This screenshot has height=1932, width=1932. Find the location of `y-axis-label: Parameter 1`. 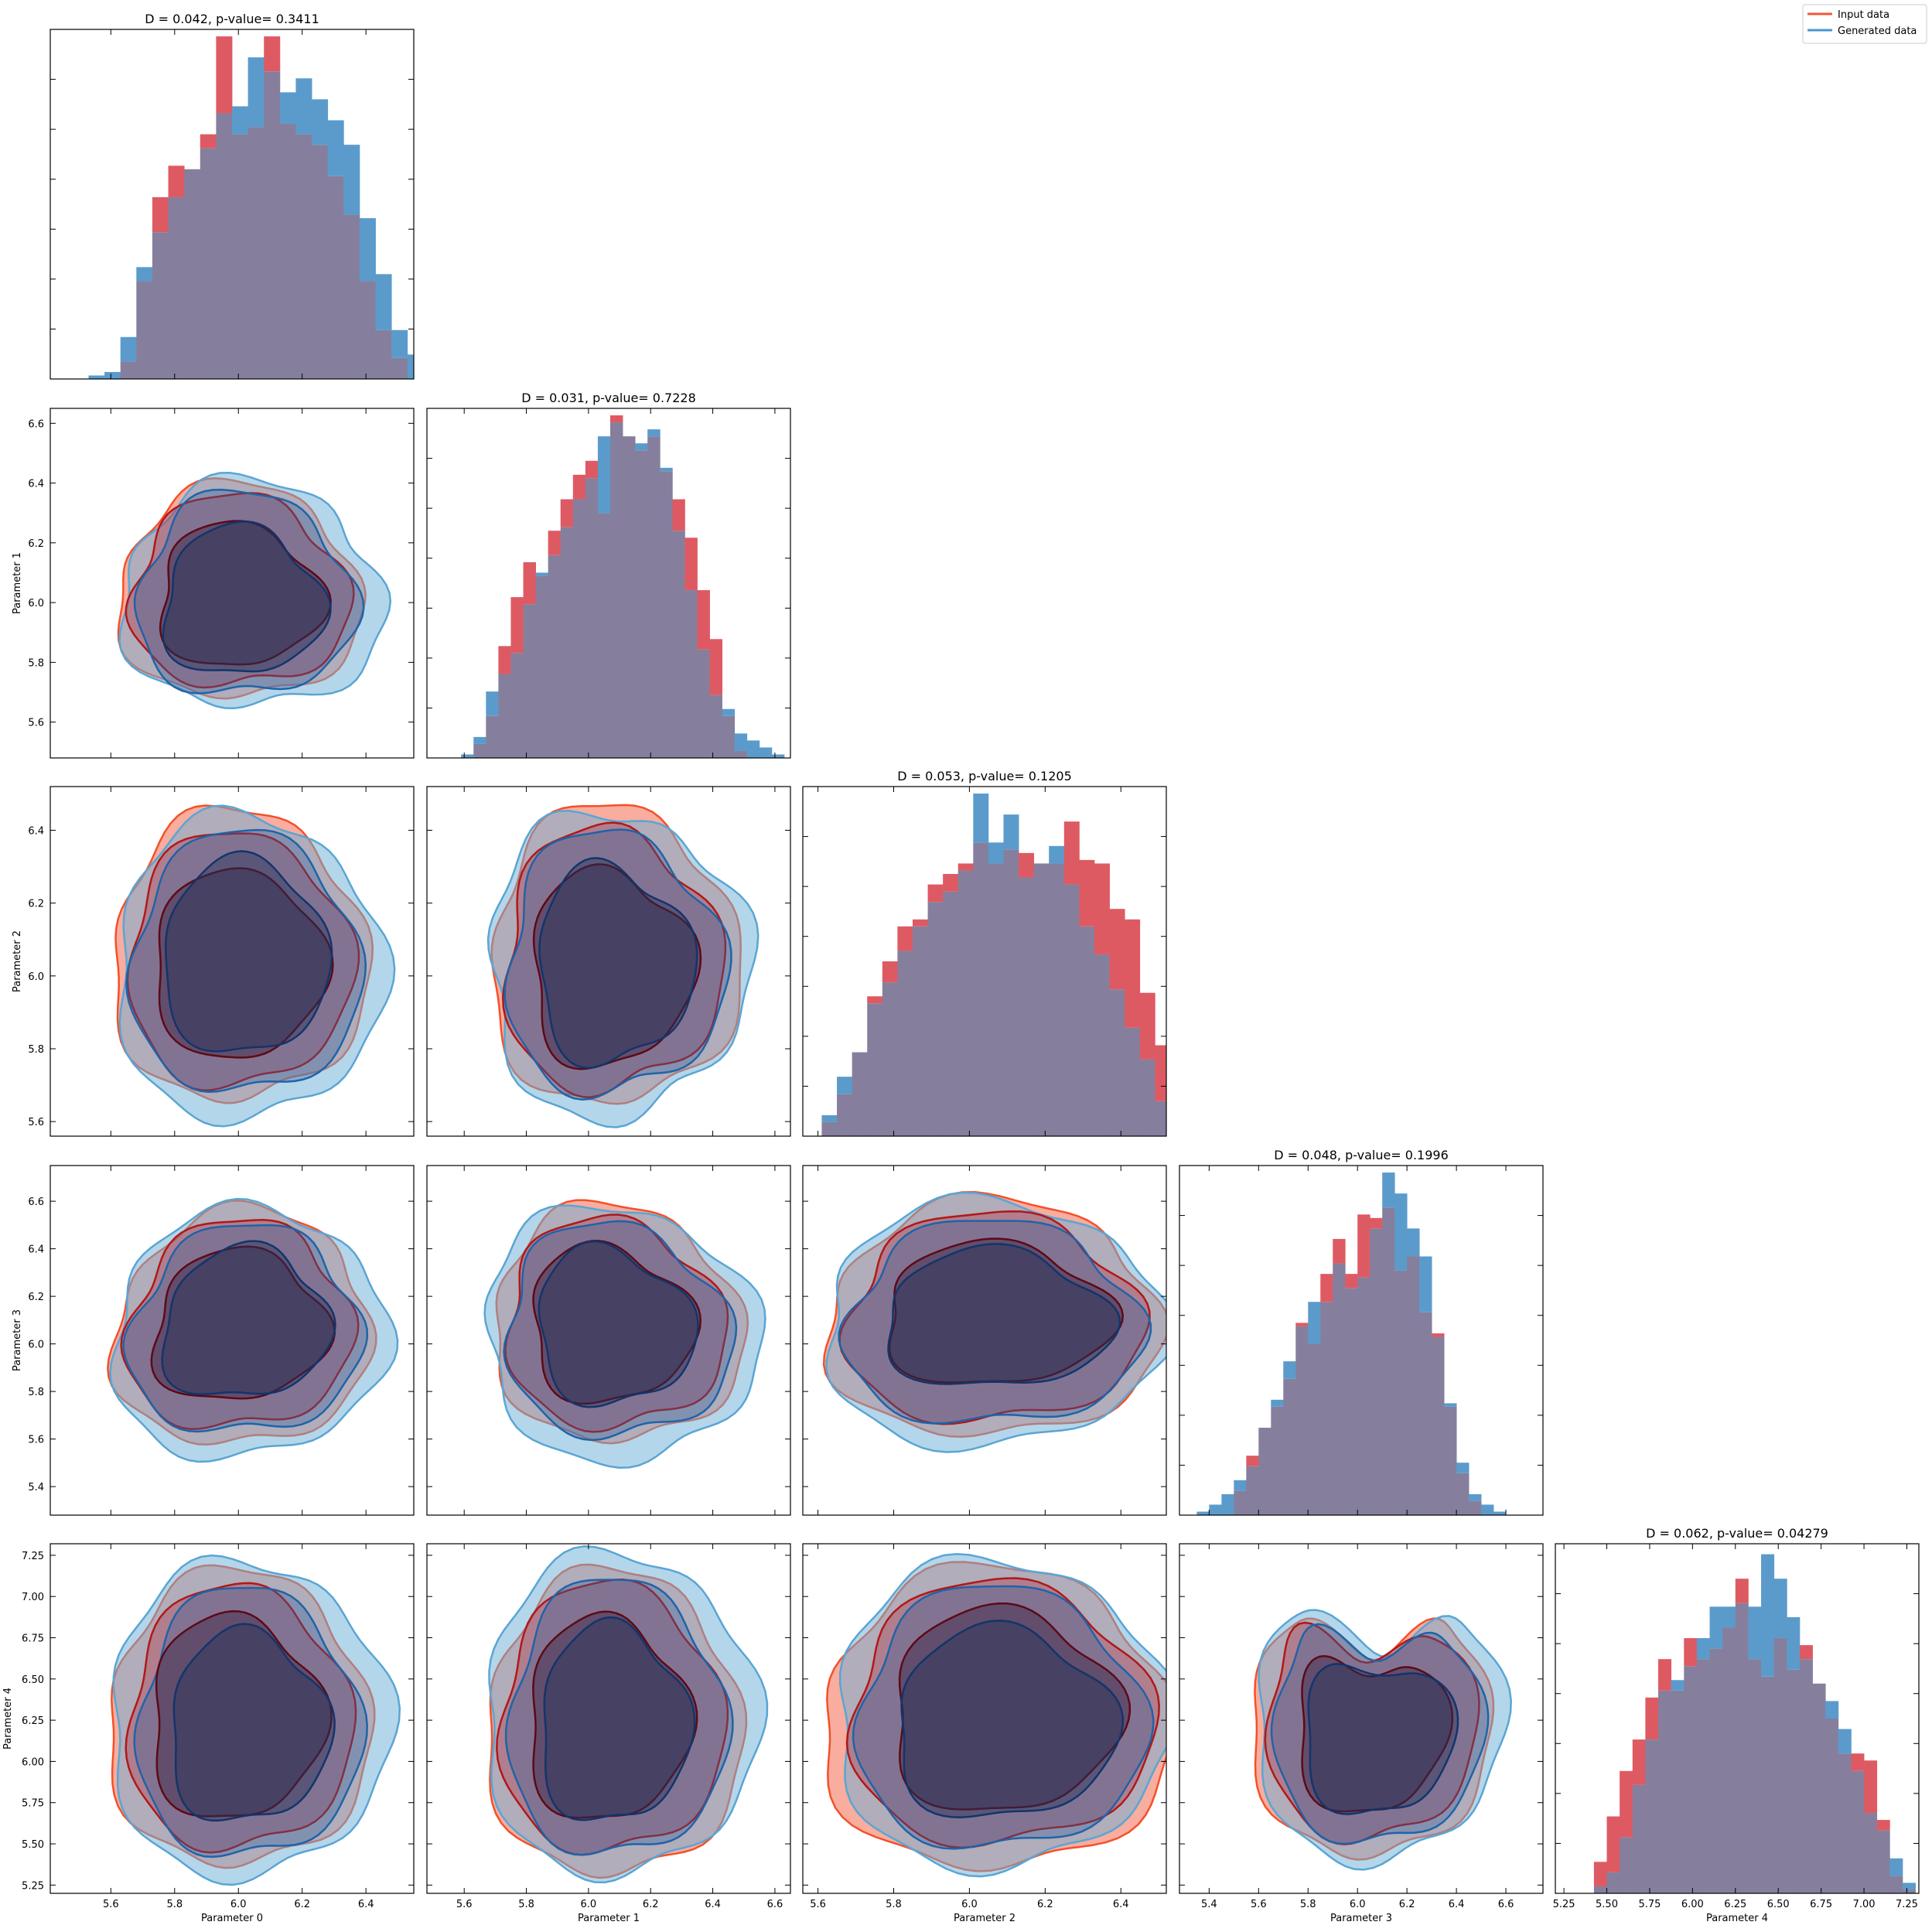

y-axis-label: Parameter 1 is located at coordinates (17, 583).